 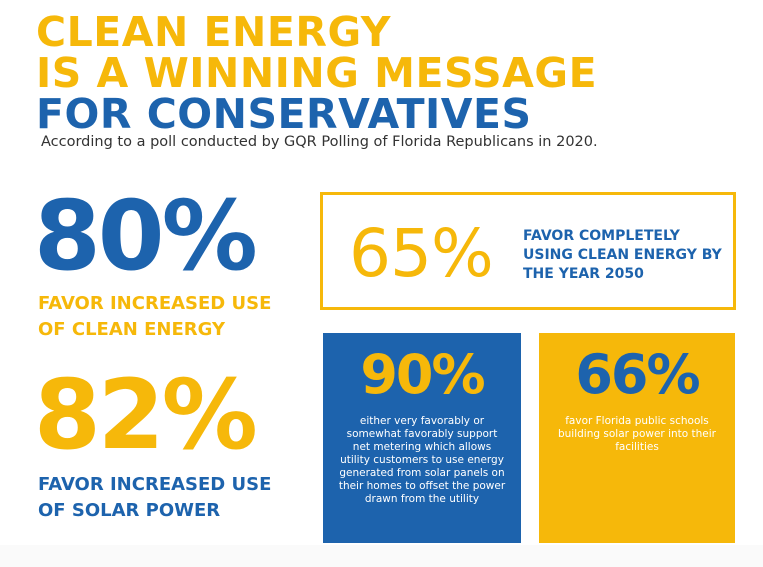 I want to click on headline-line-2: IS A WINNING MESSAGE, so click(x=317, y=73).